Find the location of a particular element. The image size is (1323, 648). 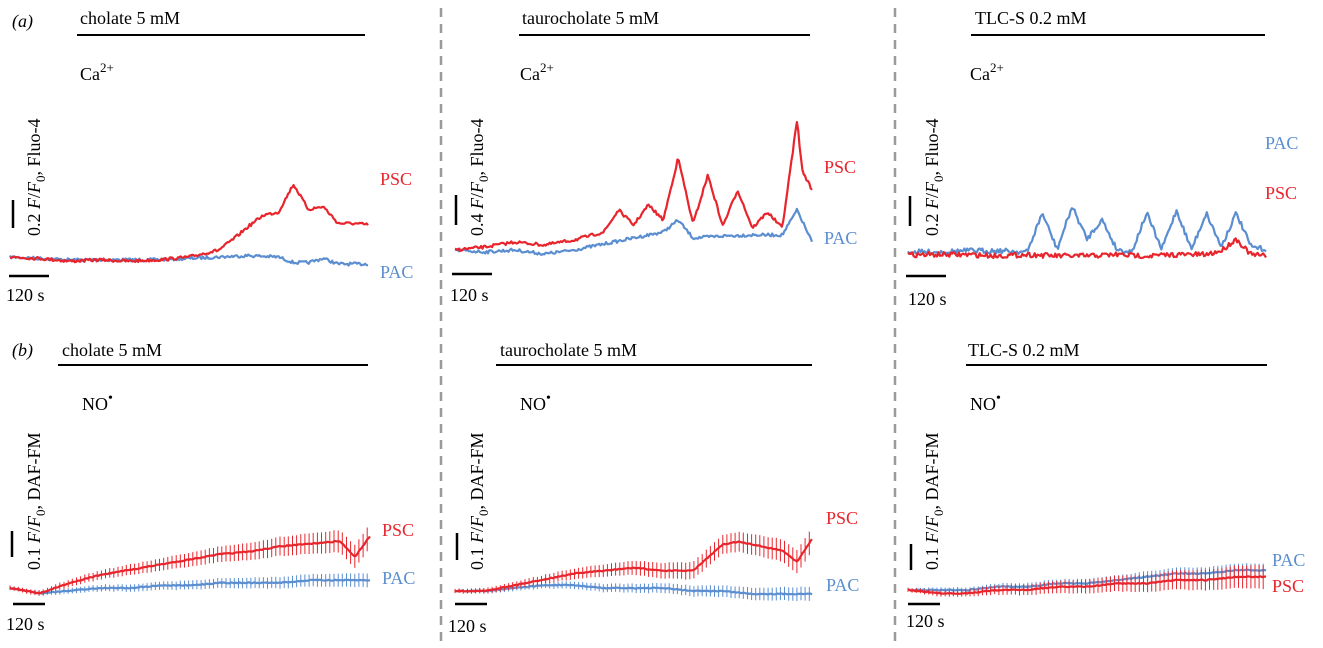

ion-label-b1-sup: • is located at coordinates (110, 398).